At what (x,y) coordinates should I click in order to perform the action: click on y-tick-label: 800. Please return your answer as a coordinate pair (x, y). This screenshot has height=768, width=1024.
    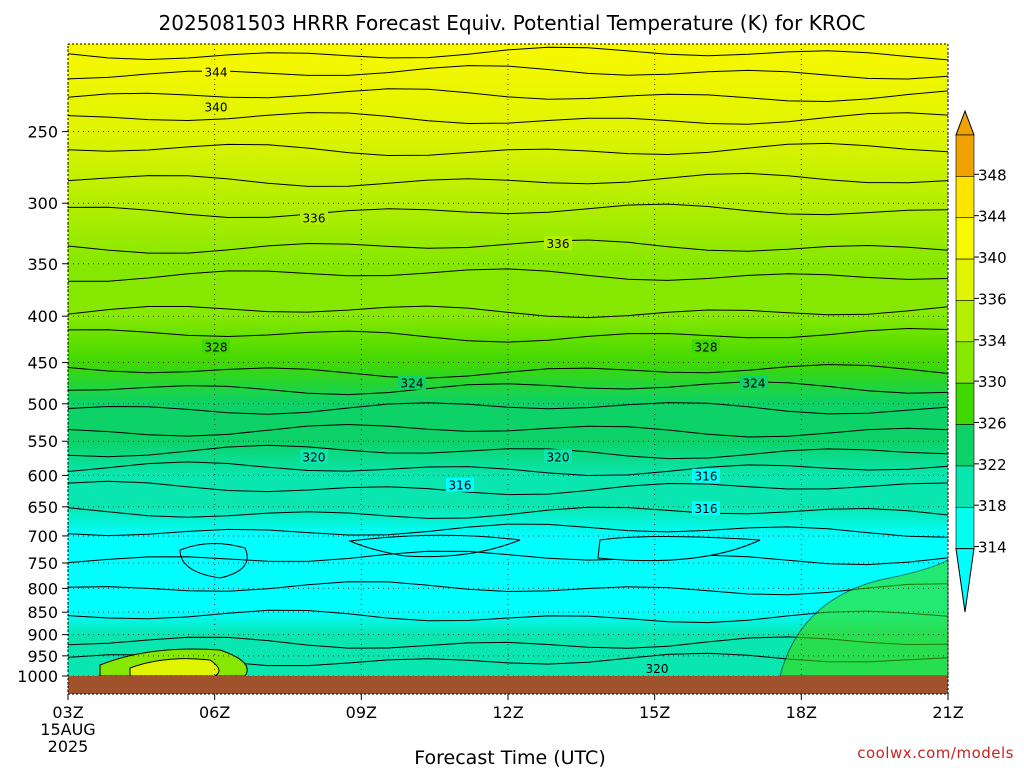
    Looking at the image, I should click on (42, 588).